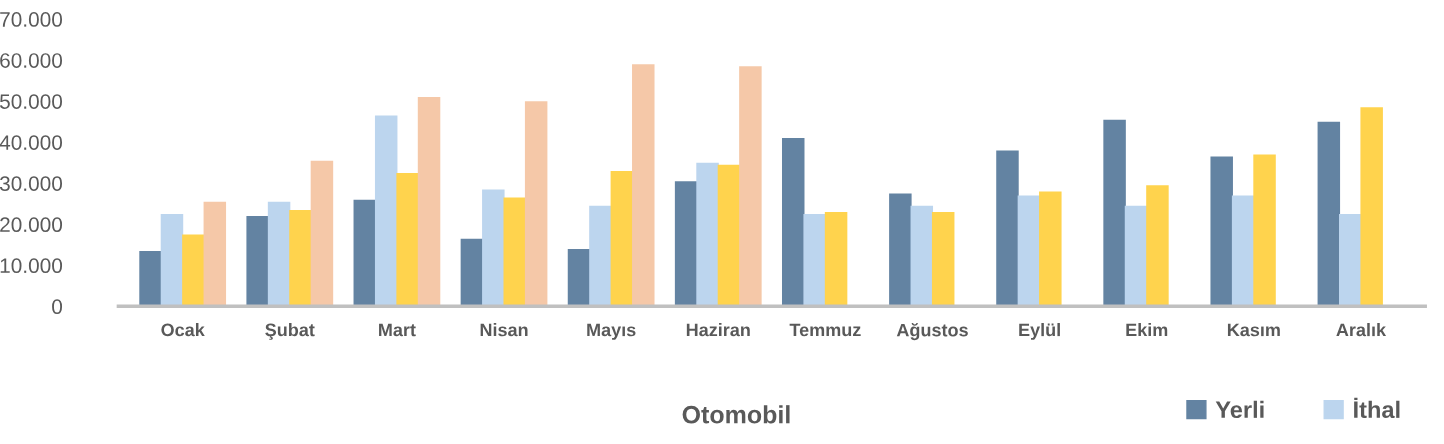  Describe the element at coordinates (57, 307) in the screenshot. I see `y-tick-label: 0` at that location.